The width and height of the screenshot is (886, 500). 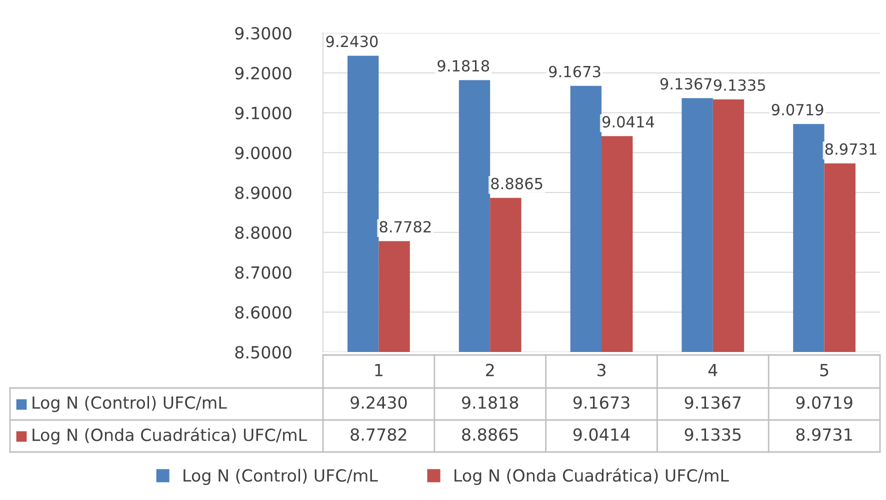 I want to click on x-tick-label: 1, so click(x=378, y=370).